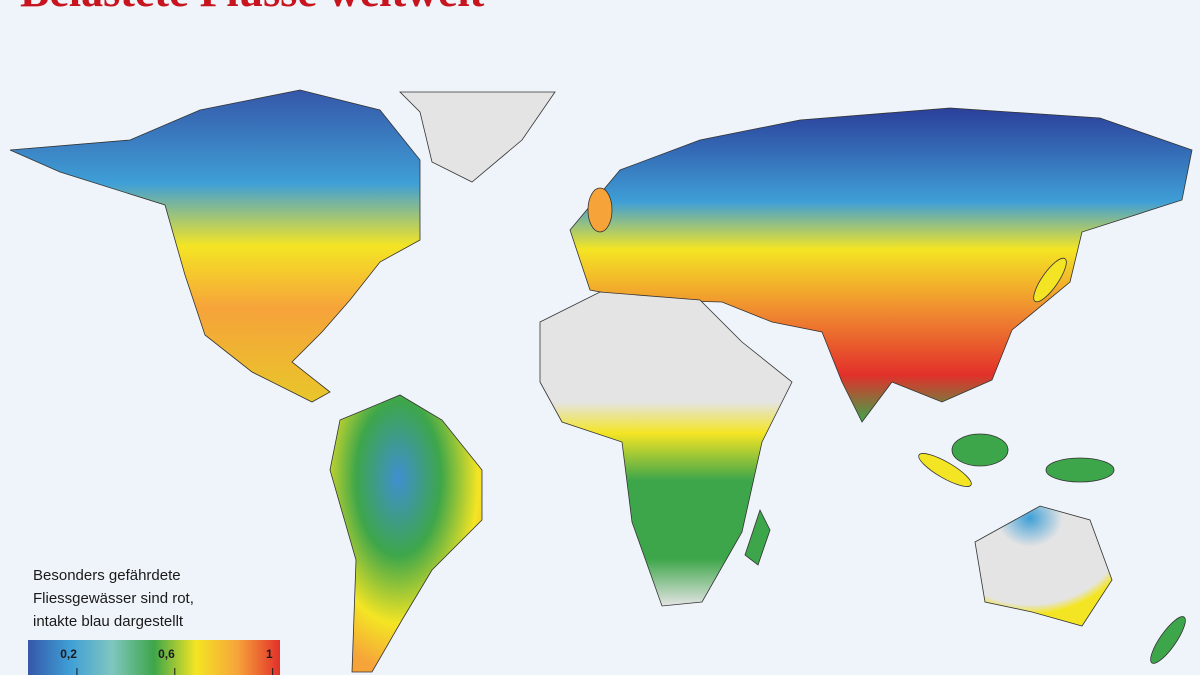  What do you see at coordinates (477, 137) in the screenshot?
I see `greenland` at bounding box center [477, 137].